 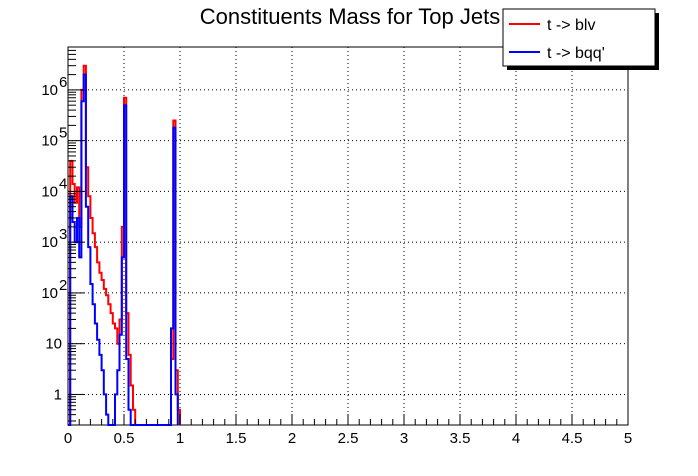 I want to click on y-tick-exponent: 3, so click(x=63, y=234).